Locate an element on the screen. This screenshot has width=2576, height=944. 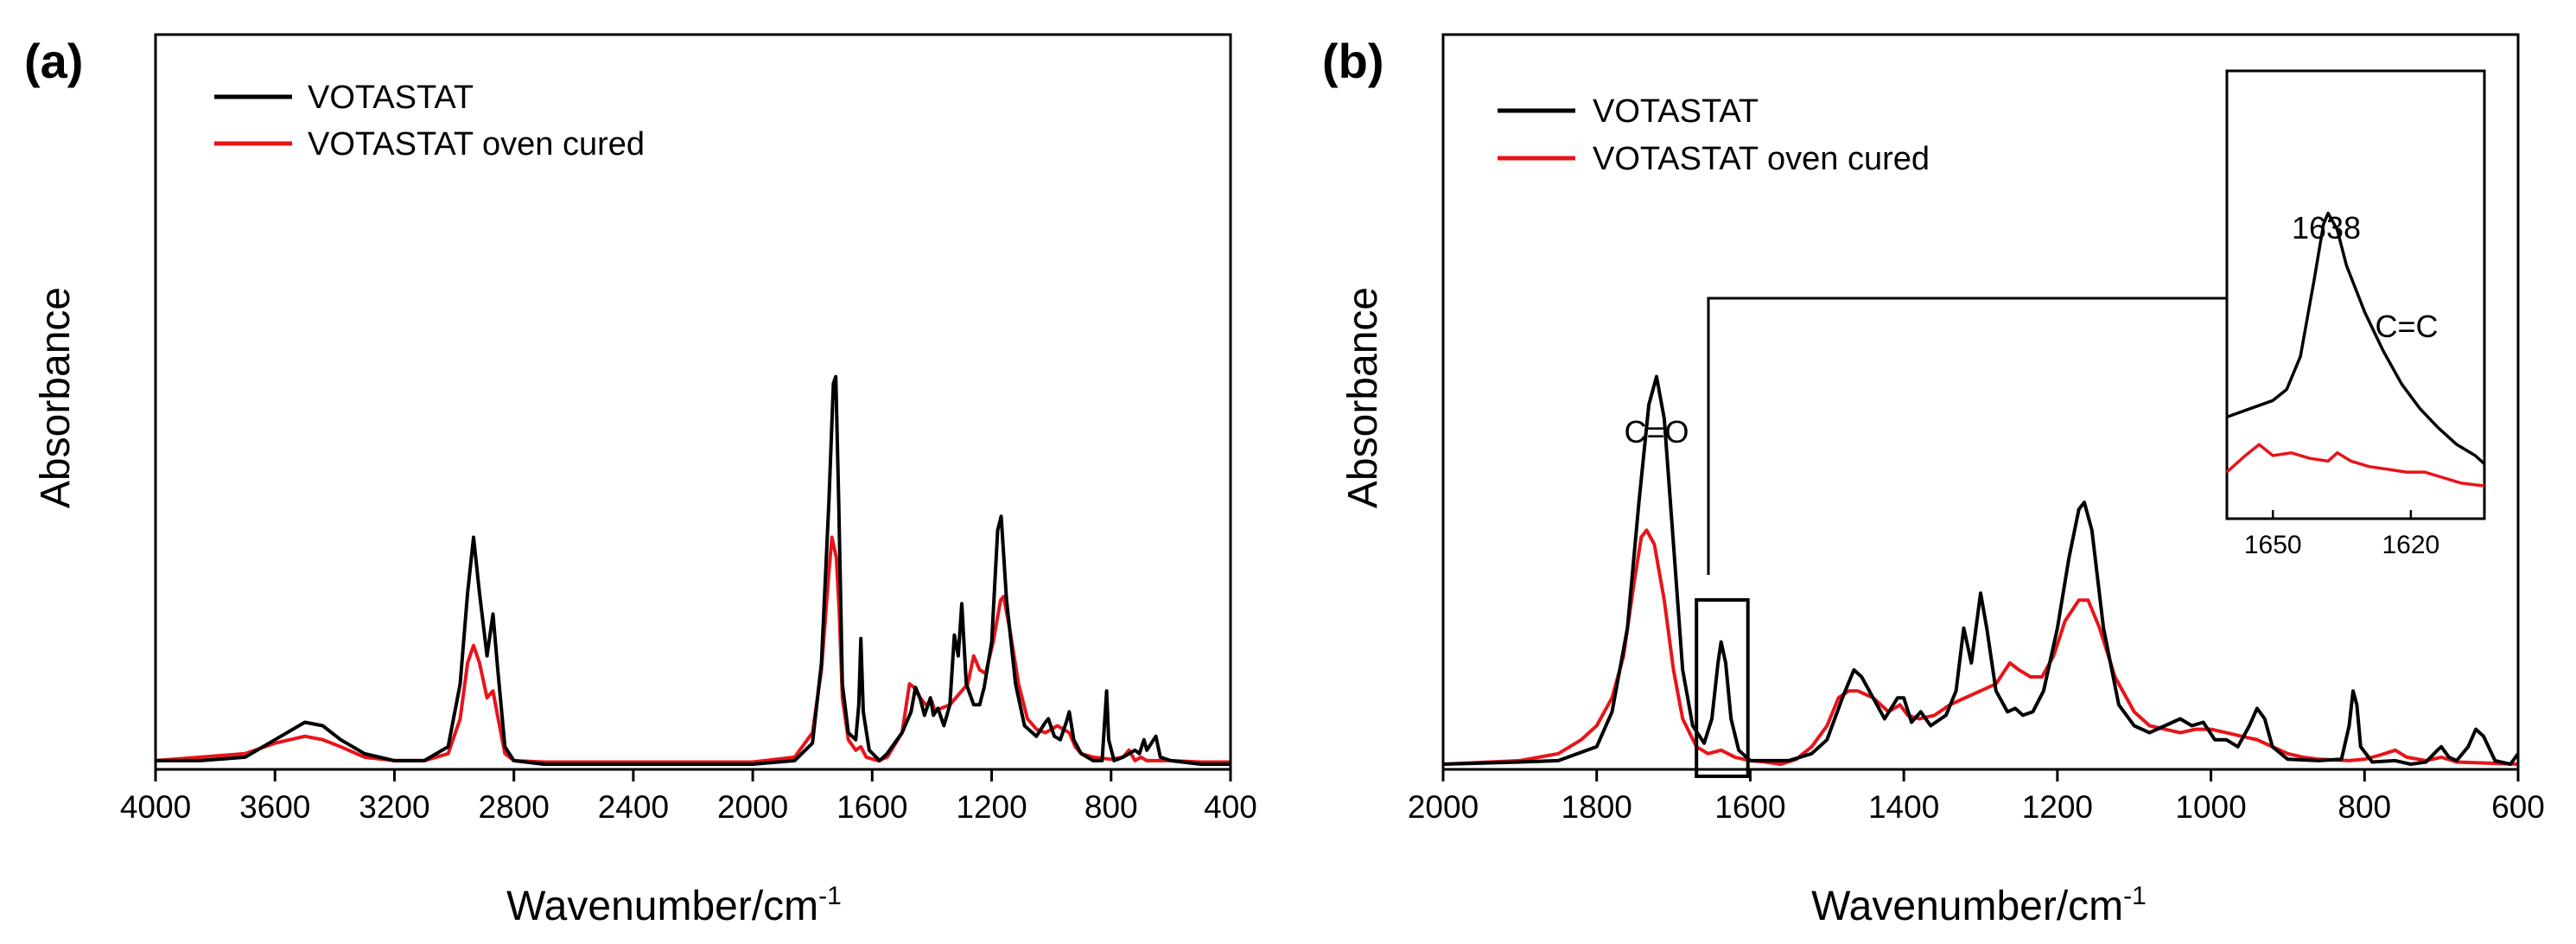
inset-peak-value-label: 1638 is located at coordinates (2326, 228).